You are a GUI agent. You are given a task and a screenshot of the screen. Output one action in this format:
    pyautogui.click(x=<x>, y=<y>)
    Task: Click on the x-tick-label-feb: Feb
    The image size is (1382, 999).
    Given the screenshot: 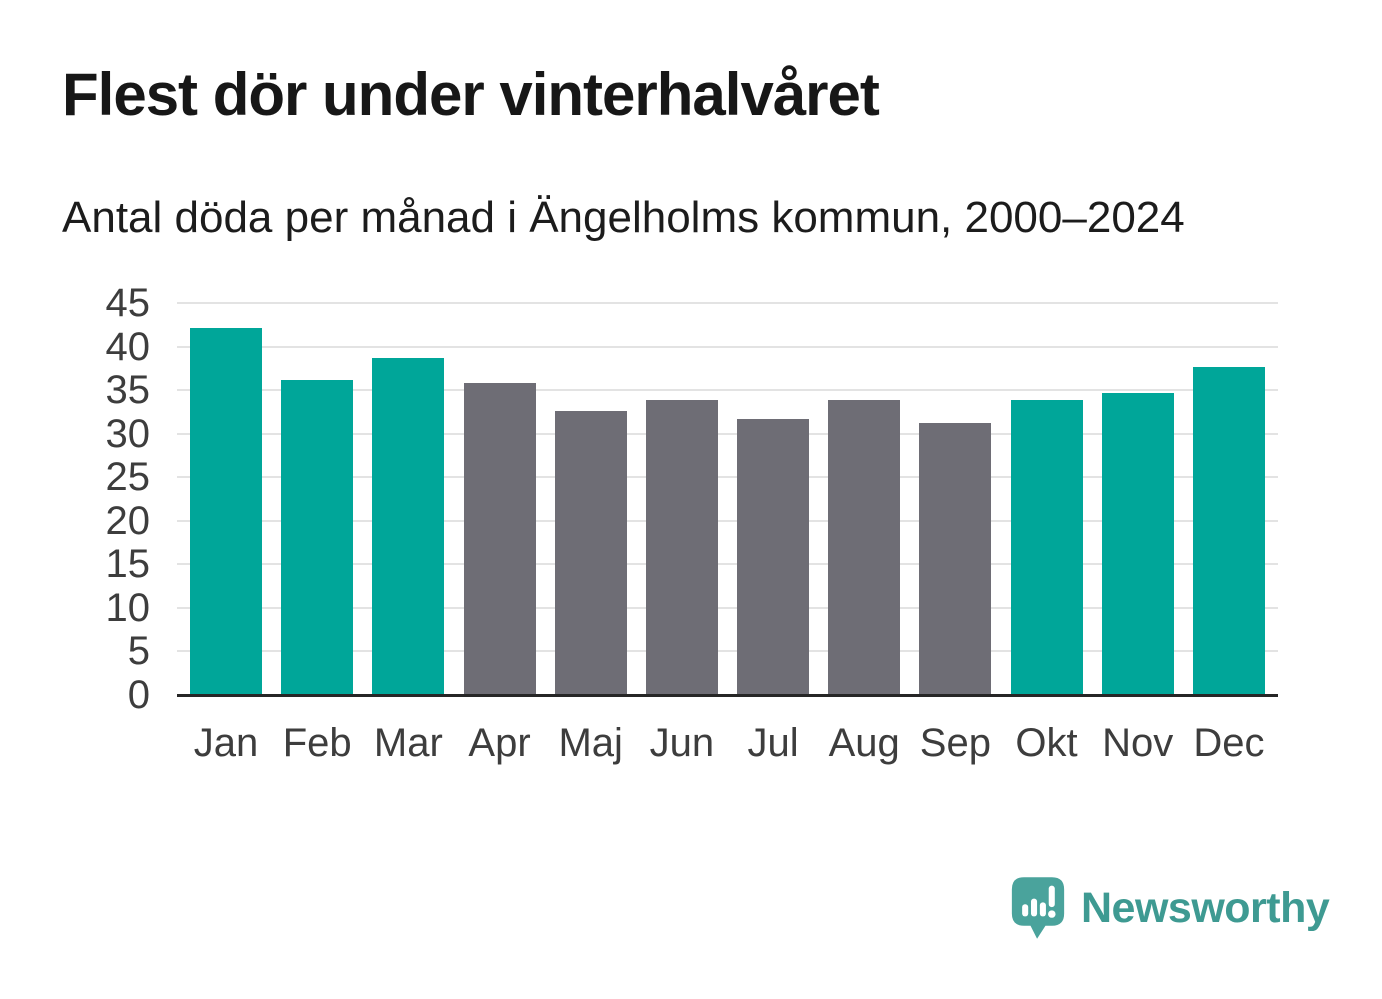 What is the action you would take?
    pyautogui.click(x=317, y=743)
    